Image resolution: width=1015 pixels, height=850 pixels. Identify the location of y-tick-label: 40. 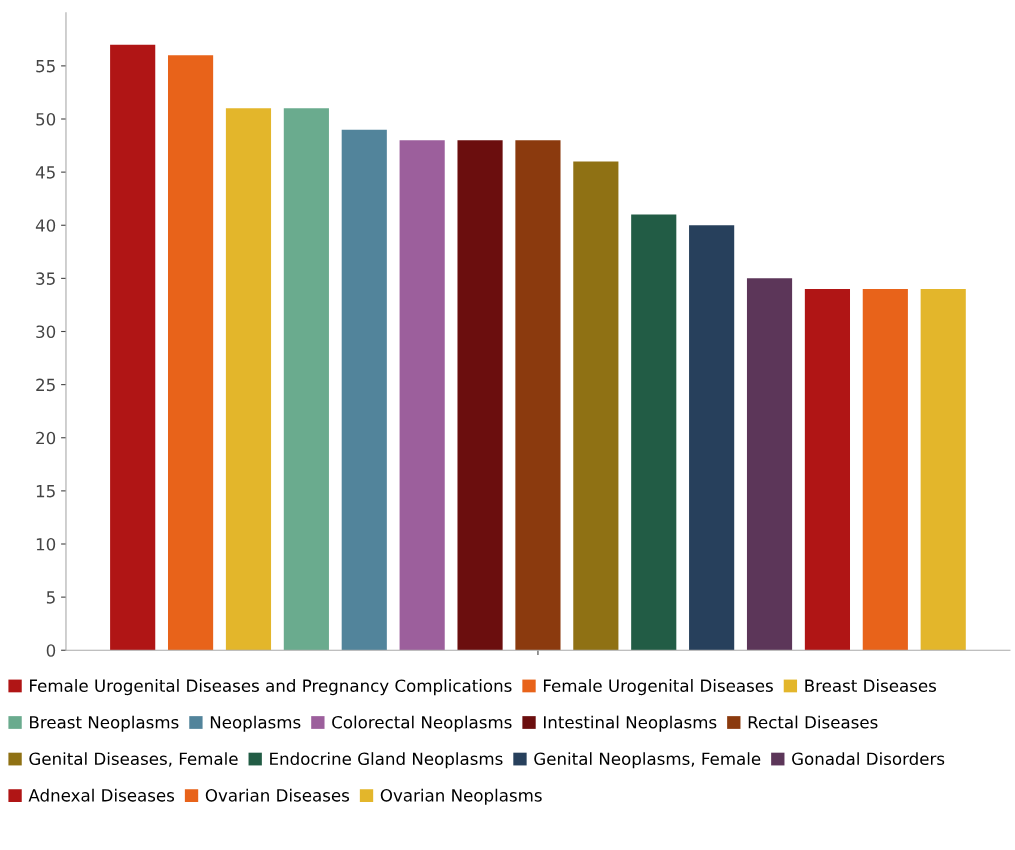
(45, 225).